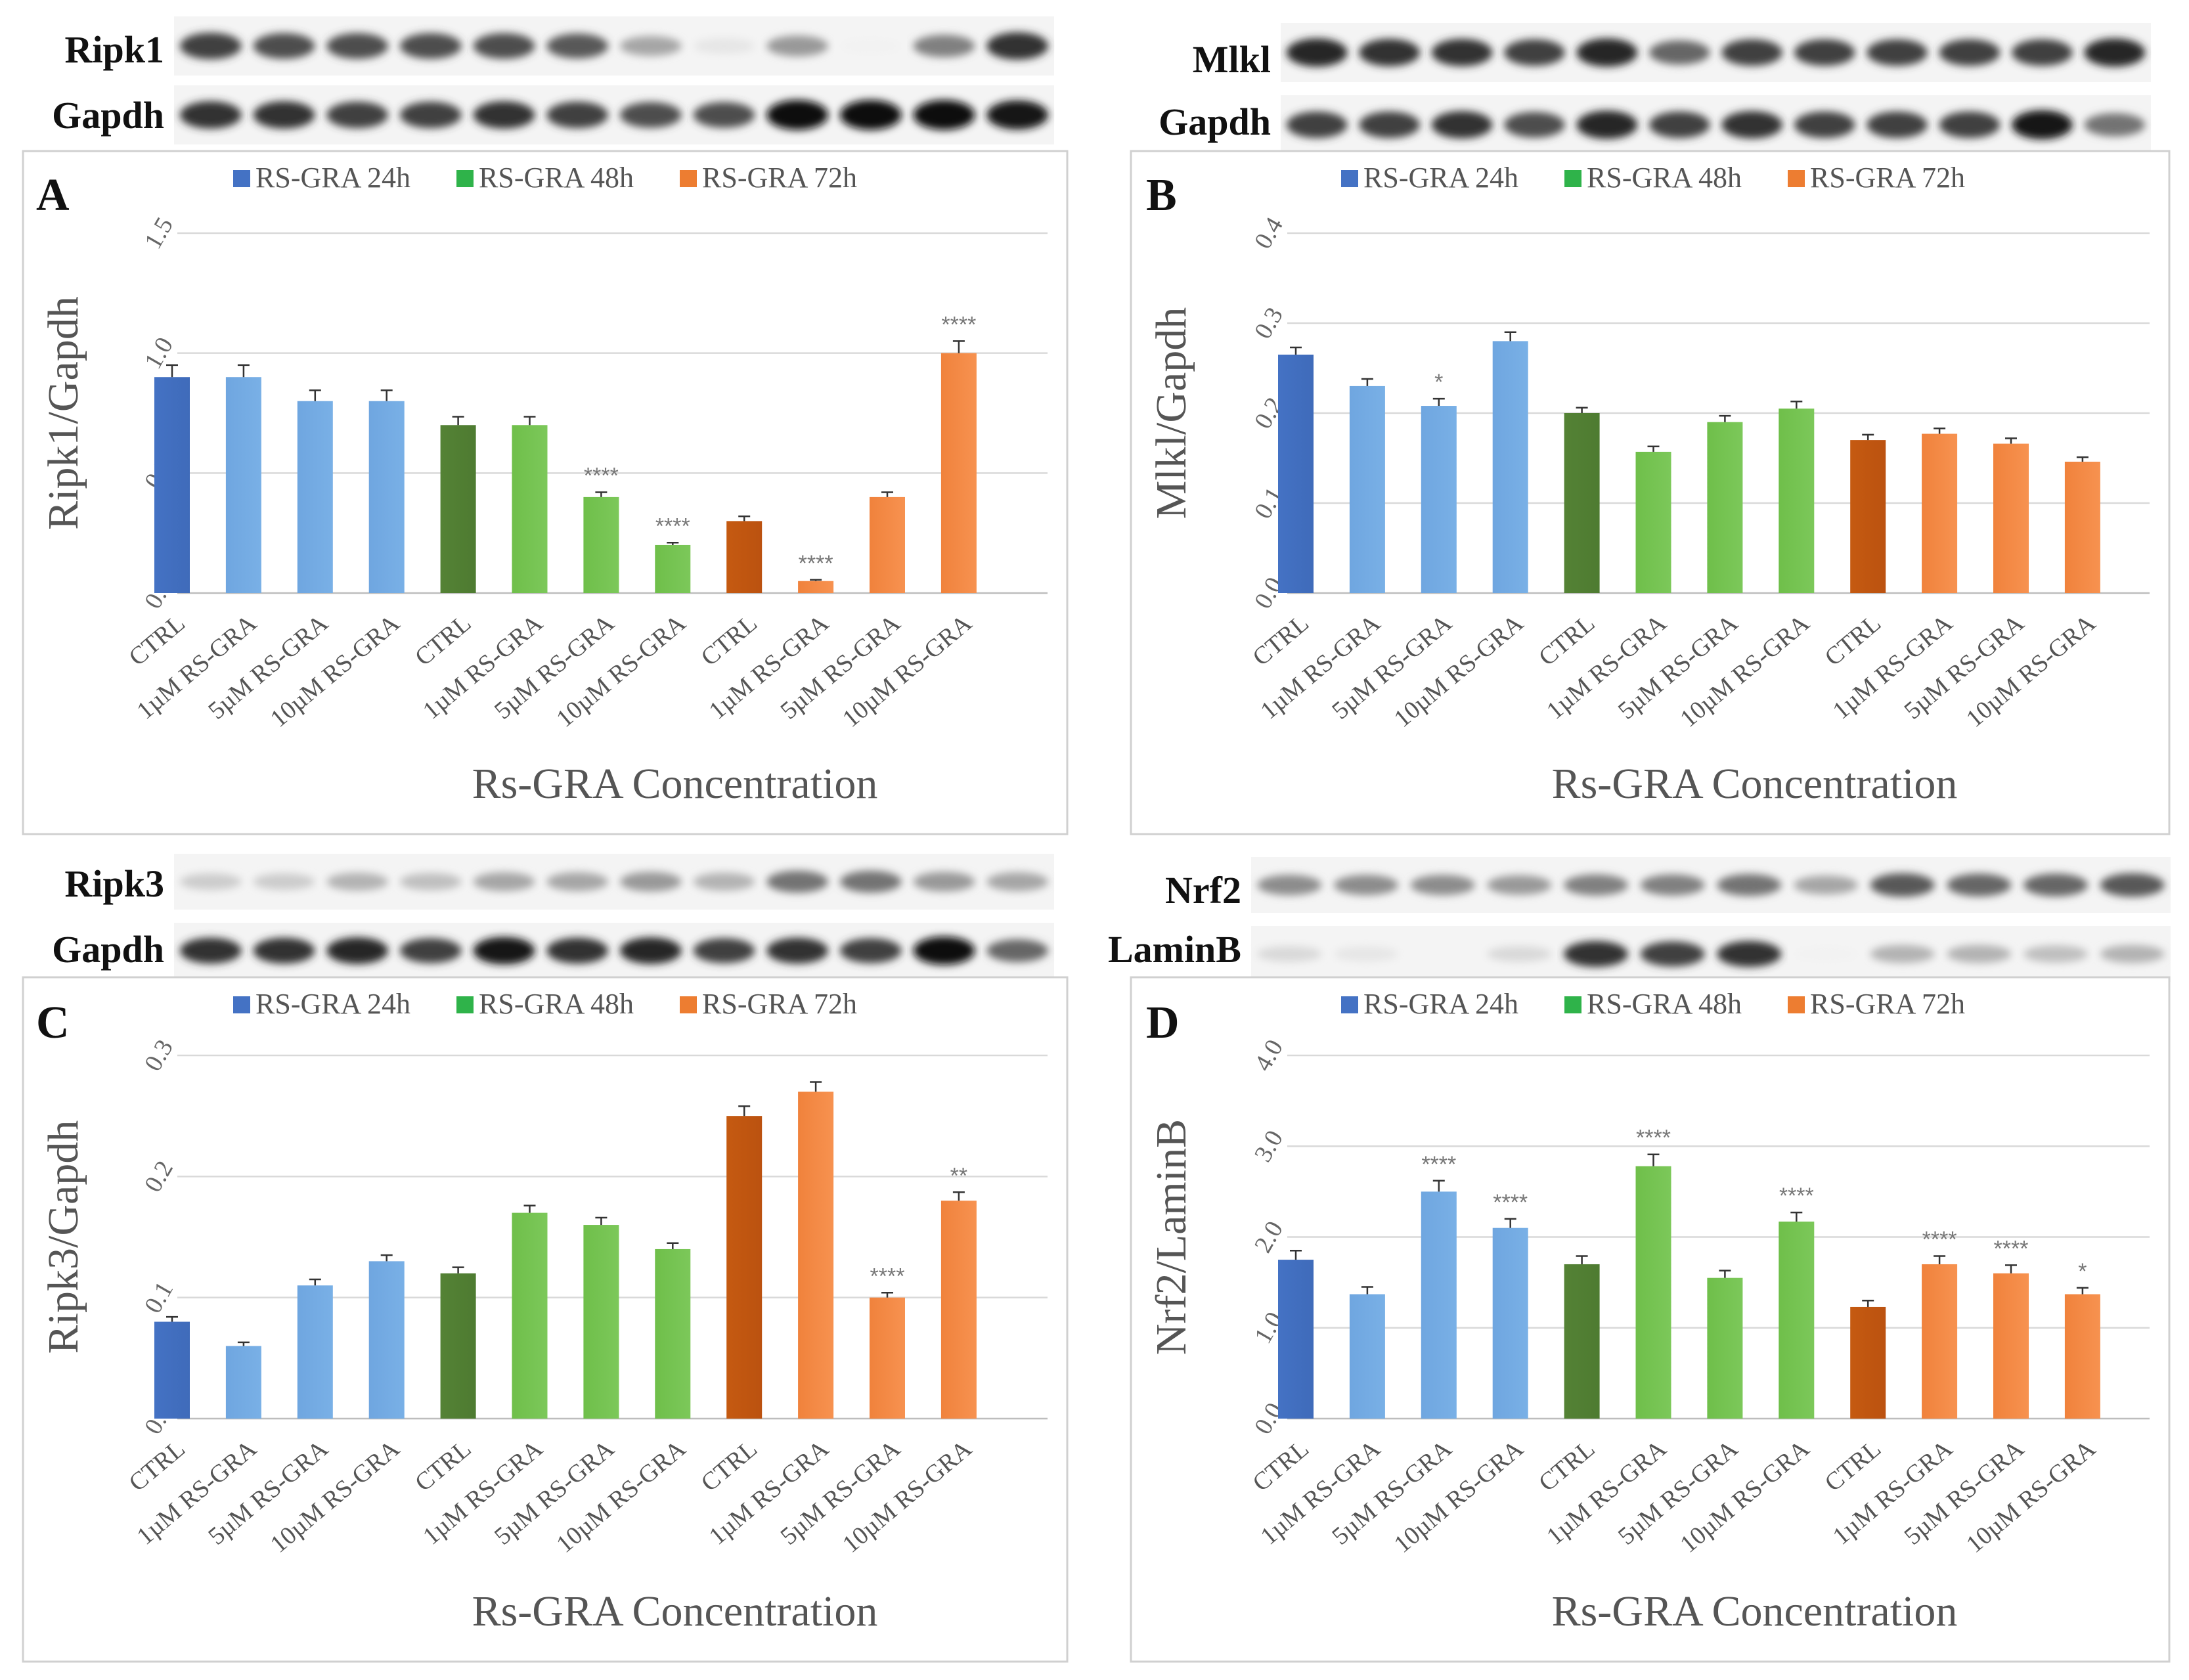  Describe the element at coordinates (675, 1611) in the screenshot. I see `x-axis-label: Rs-GRA Concentration` at that location.